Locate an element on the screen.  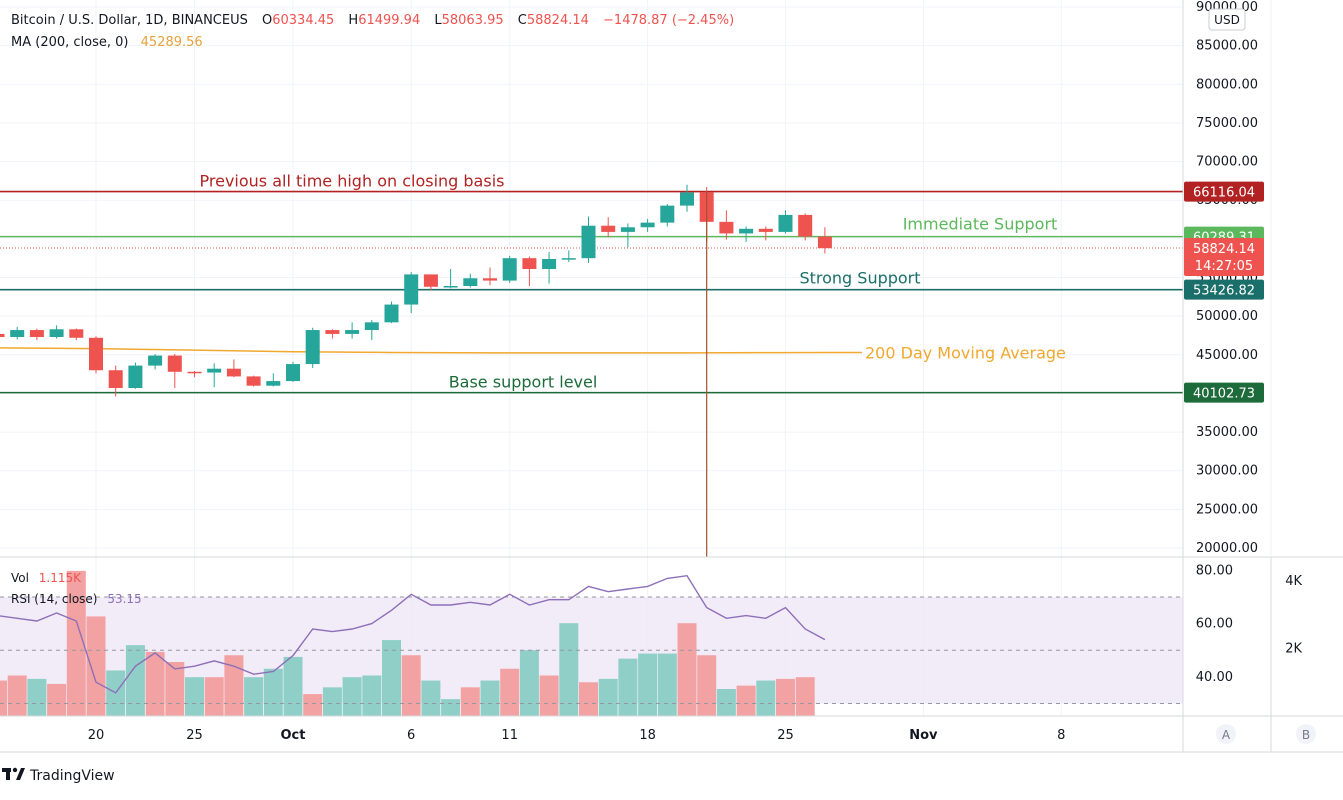
price-tick-label: 20000.00 is located at coordinates (1227, 548).